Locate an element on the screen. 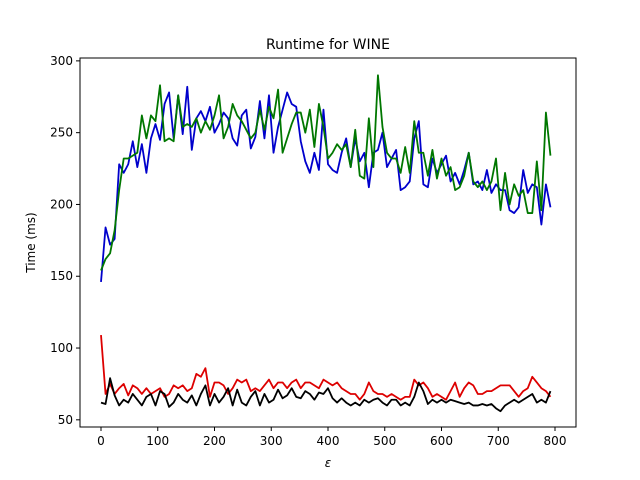  x-axis-label: ε is located at coordinates (328, 463).